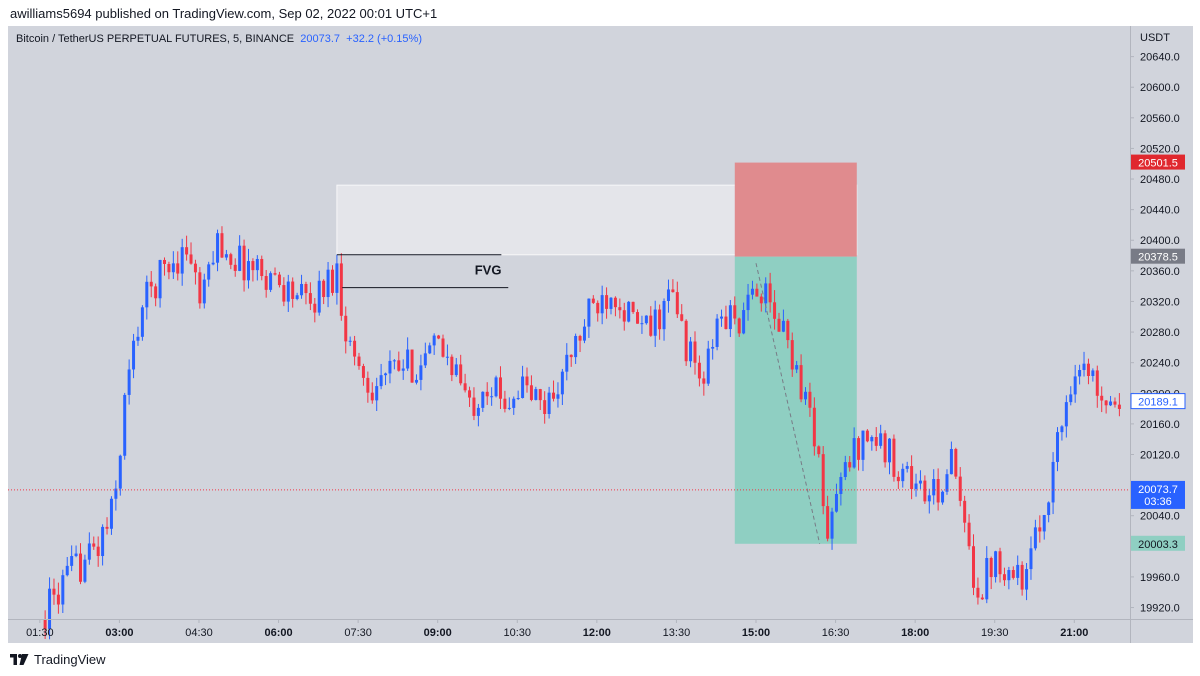 The height and width of the screenshot is (676, 1200). Describe the element at coordinates (1160, 149) in the screenshot. I see `price-tick-label: 20520.0` at that location.